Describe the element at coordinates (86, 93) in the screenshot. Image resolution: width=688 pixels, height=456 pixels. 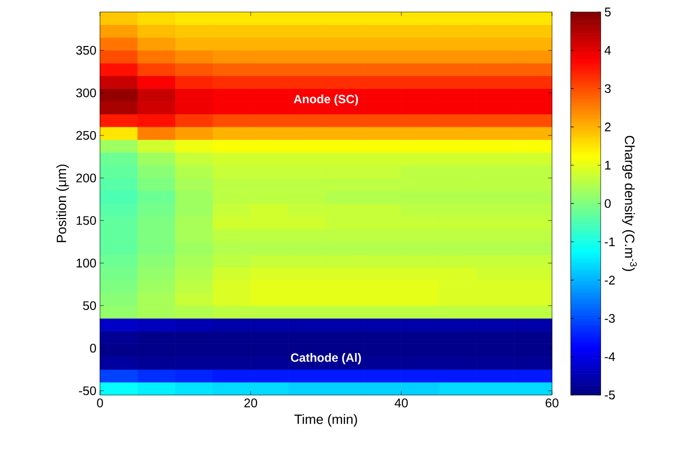
I see `y-tick-label: 300` at that location.